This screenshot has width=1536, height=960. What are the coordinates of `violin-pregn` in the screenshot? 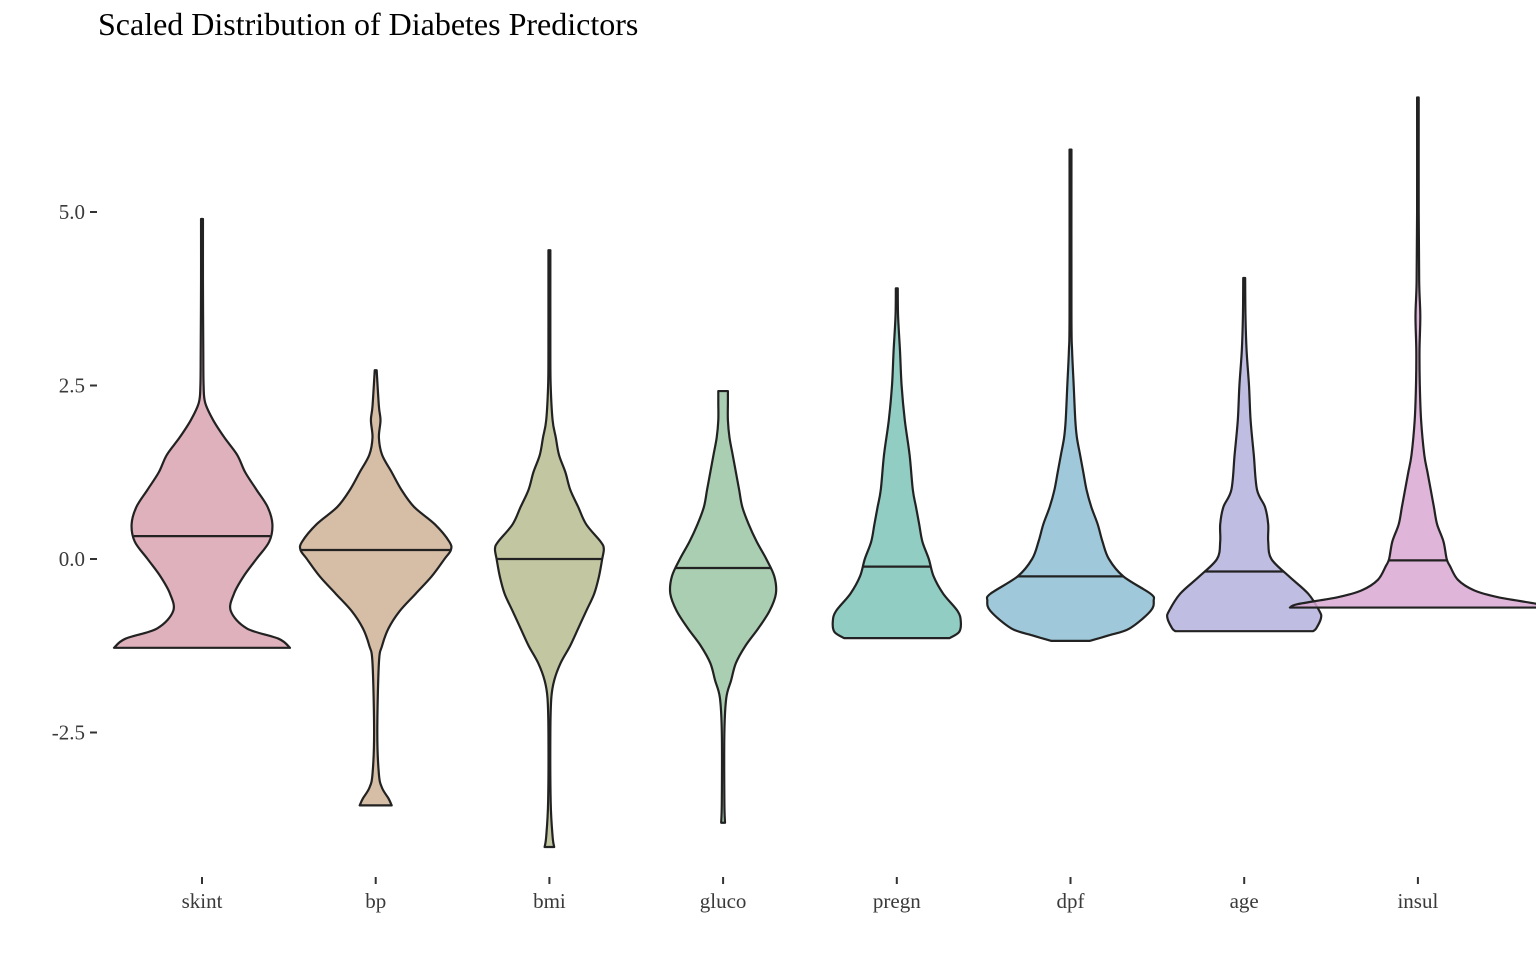 It's located at (897, 463).